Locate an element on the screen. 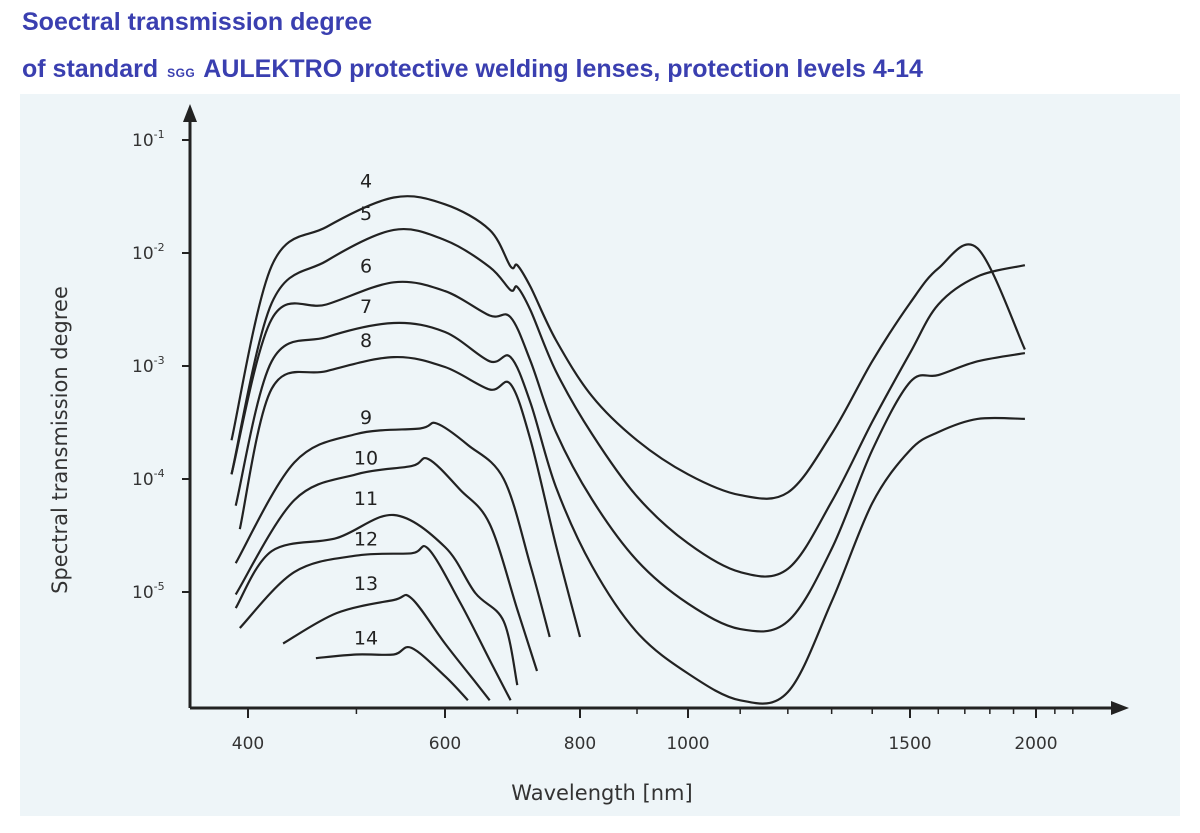 Image resolution: width=1200 pixels, height=833 pixels. curve-label-6: 6 is located at coordinates (366, 266).